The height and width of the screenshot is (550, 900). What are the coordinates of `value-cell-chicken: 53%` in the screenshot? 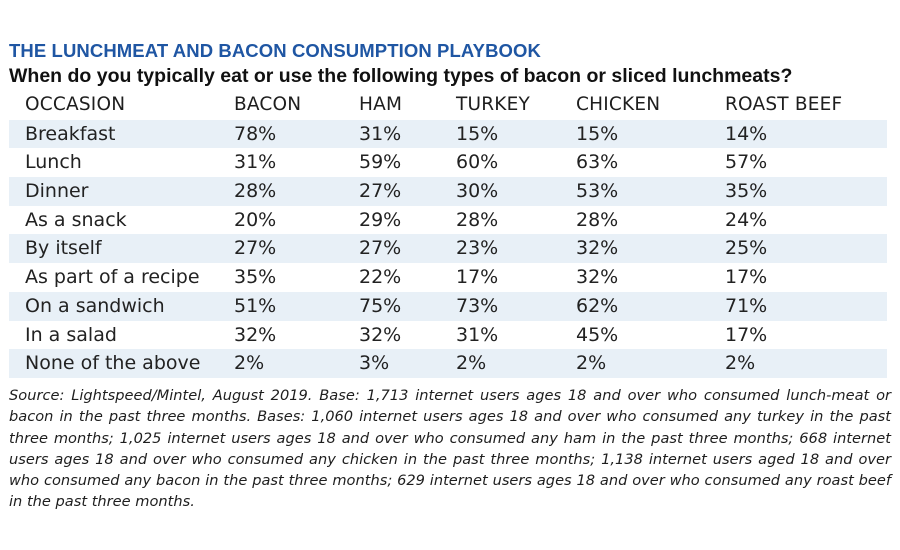 It's located at (597, 191).